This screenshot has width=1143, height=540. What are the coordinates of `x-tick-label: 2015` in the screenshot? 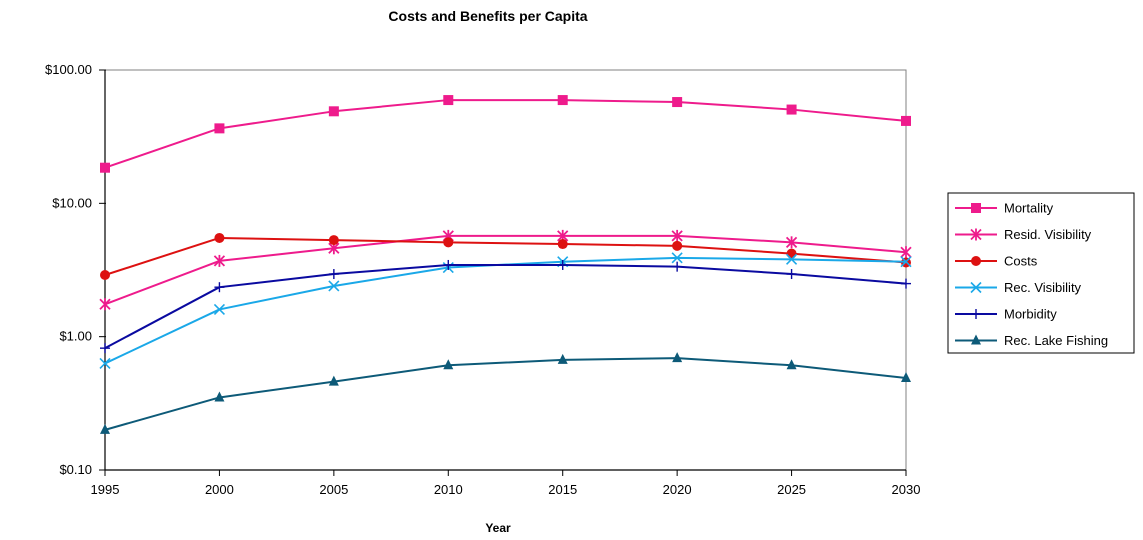 It's located at (562, 489).